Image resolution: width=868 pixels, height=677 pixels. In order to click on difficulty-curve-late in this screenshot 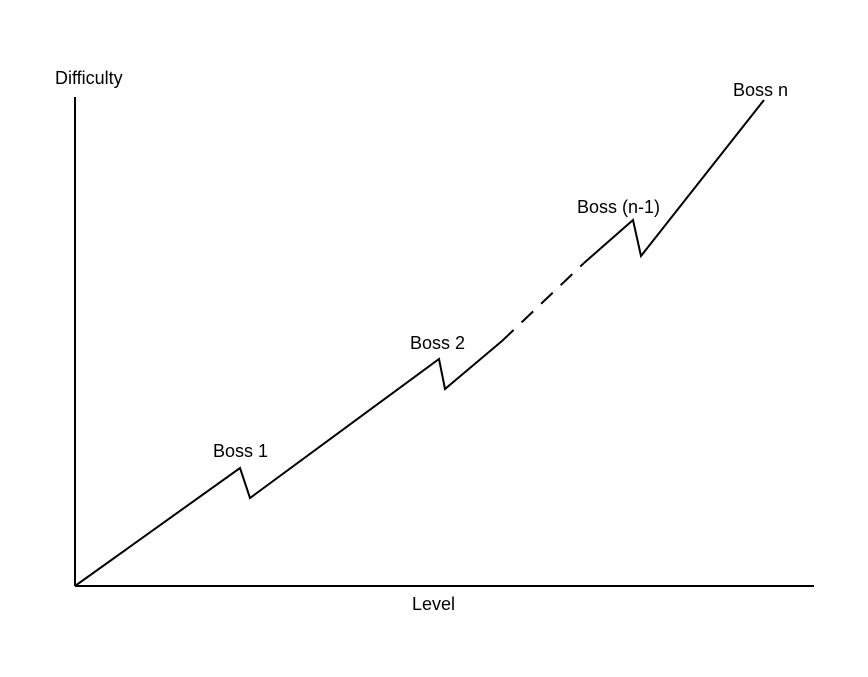, I will do `click(674, 181)`.